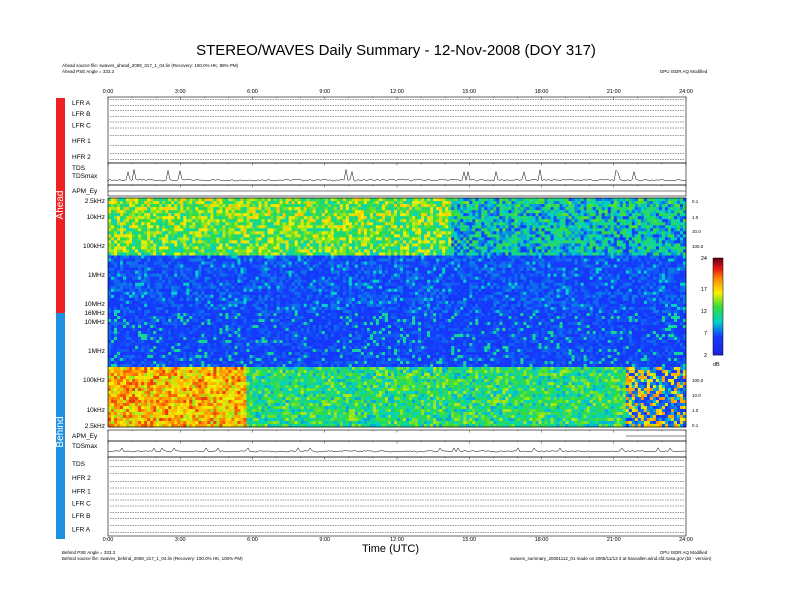 This screenshot has width=792, height=612. What do you see at coordinates (85, 191) in the screenshot?
I see `ahead-apm-label: APM_Ey` at bounding box center [85, 191].